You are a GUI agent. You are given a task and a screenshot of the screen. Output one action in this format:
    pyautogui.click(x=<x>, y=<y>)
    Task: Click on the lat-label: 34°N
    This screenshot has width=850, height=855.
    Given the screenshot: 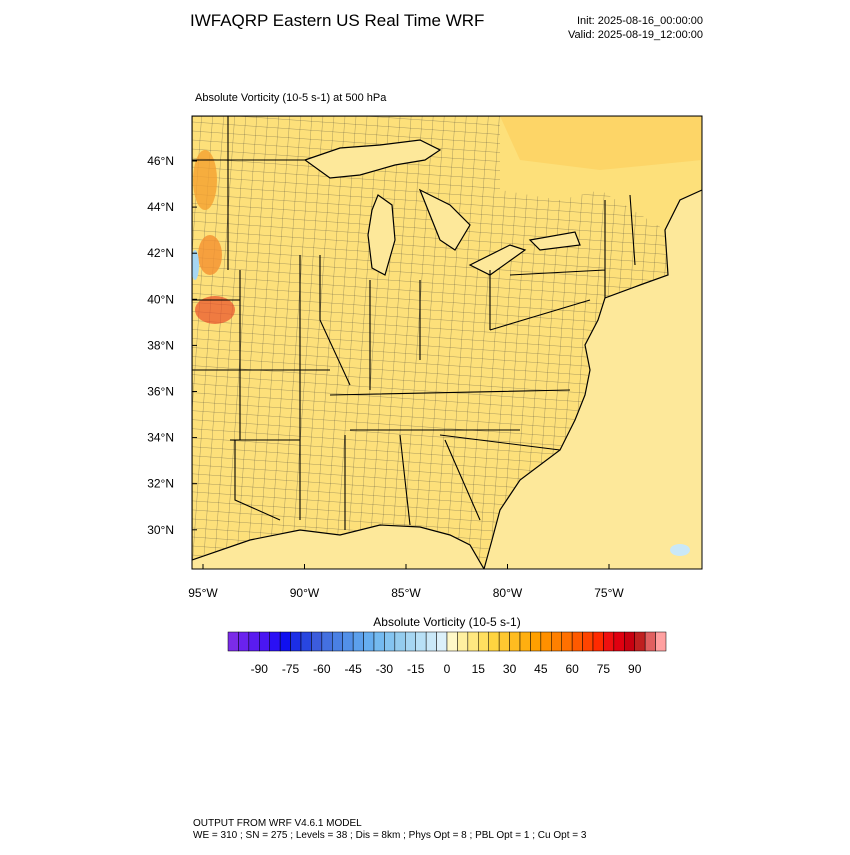 What is the action you would take?
    pyautogui.click(x=160, y=438)
    